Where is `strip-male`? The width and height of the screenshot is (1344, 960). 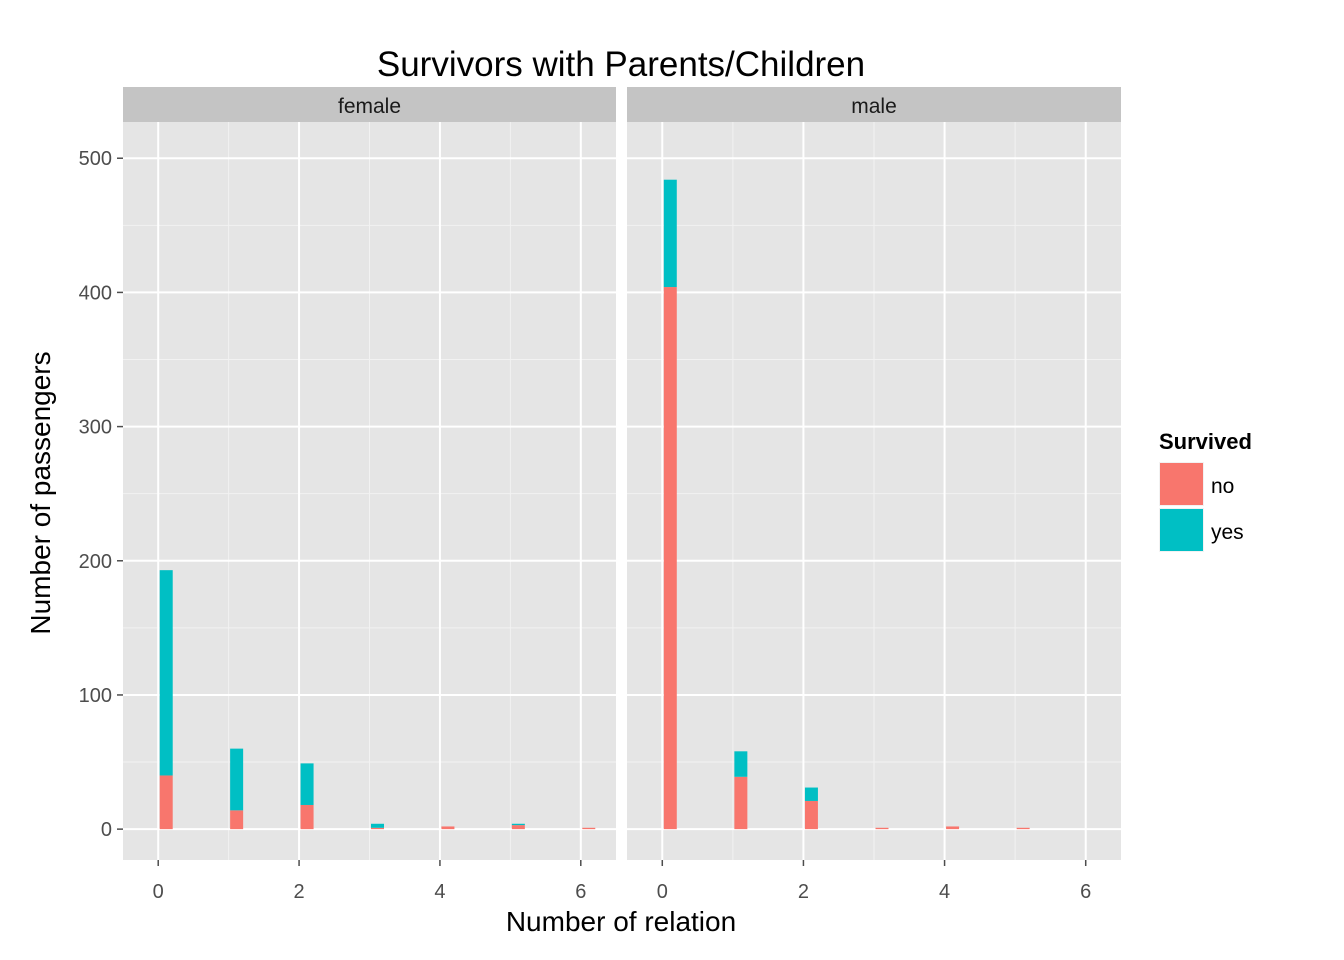 strip-male is located at coordinates (874, 104).